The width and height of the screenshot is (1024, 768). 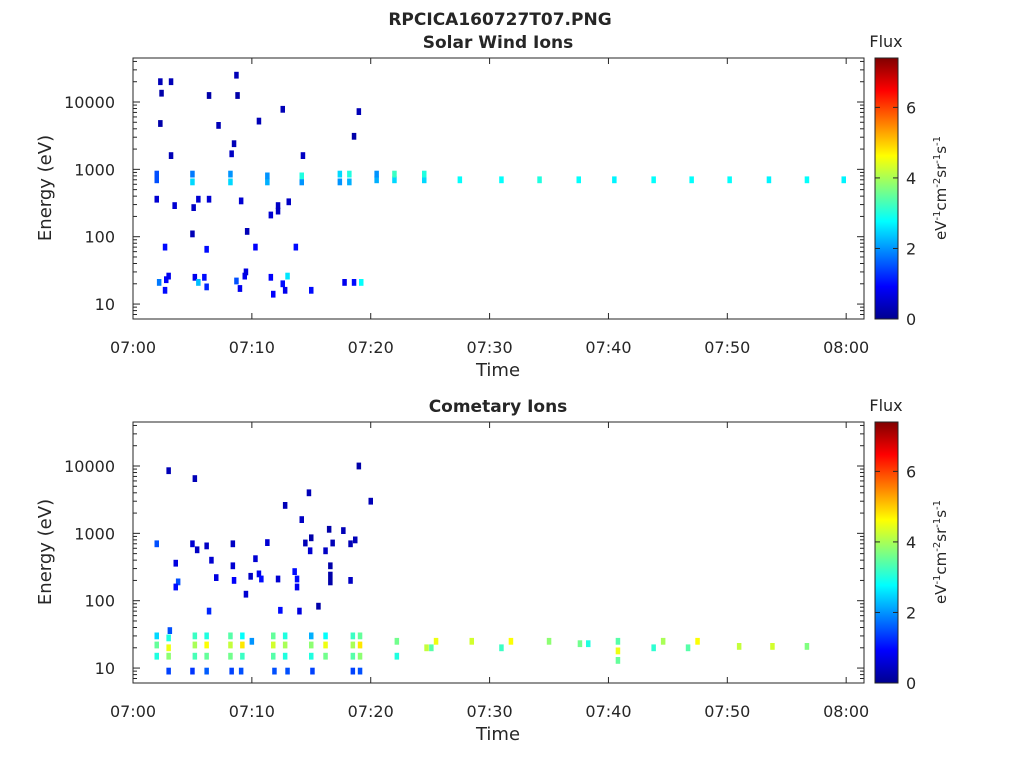 I want to click on x-axis-label: Time, so click(x=497, y=734).